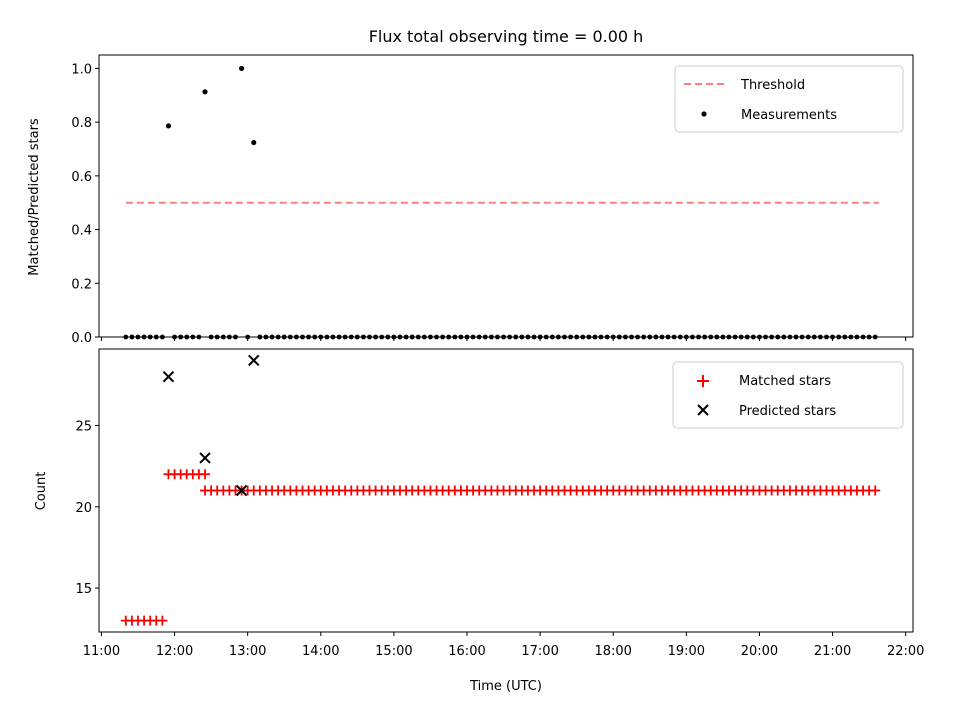 This screenshot has height=720, width=960. What do you see at coordinates (41, 491) in the screenshot?
I see `bottom-y-axis-label: Count` at bounding box center [41, 491].